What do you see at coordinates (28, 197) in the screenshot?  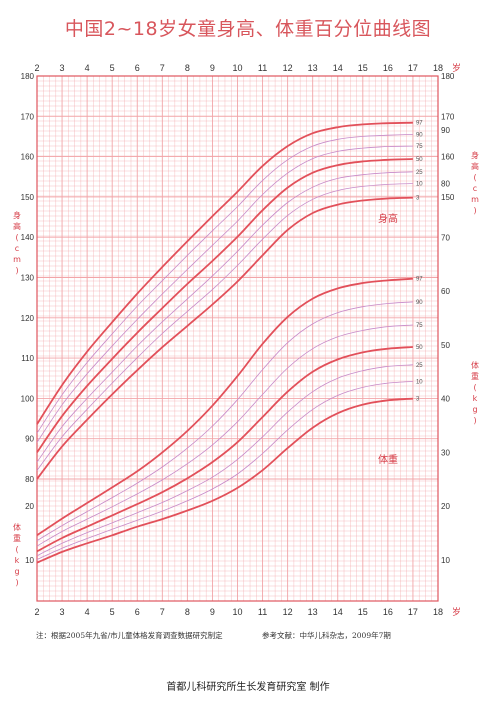 I see `height-tick-left: 150` at bounding box center [28, 197].